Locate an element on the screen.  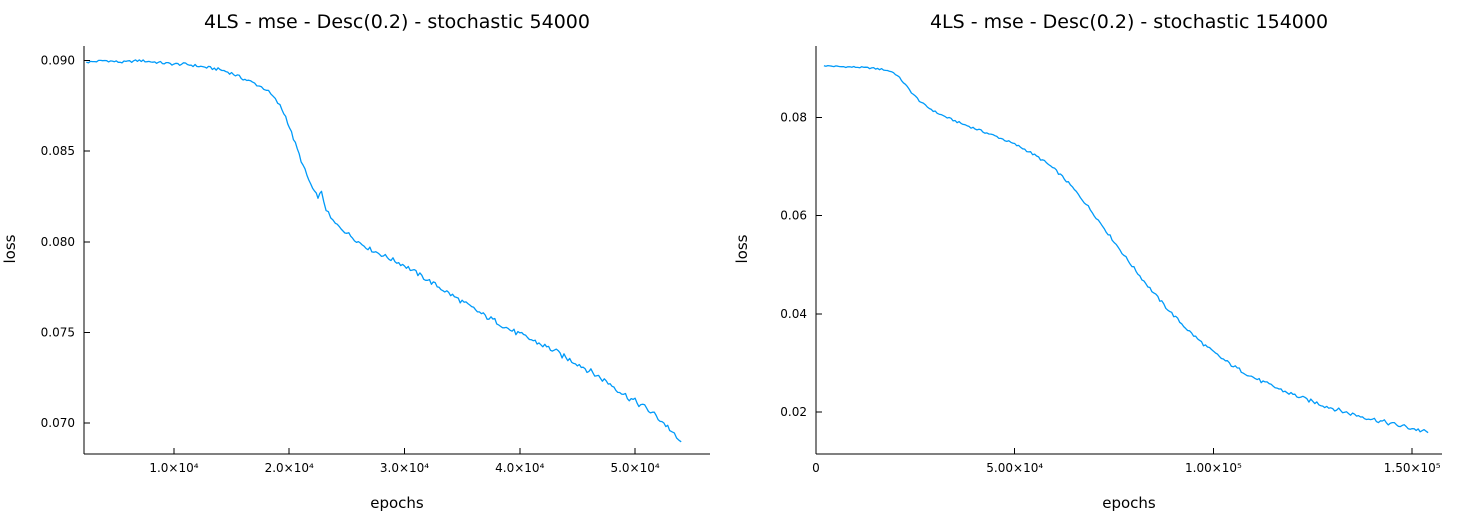
x-tick-label: 5.00×10⁴ is located at coordinates (1014, 468).